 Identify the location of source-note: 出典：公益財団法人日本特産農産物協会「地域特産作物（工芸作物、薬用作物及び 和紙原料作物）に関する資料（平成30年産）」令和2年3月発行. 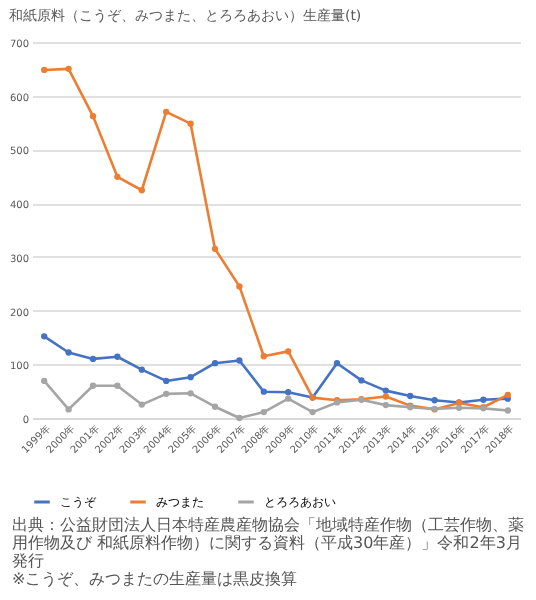
(269, 543).